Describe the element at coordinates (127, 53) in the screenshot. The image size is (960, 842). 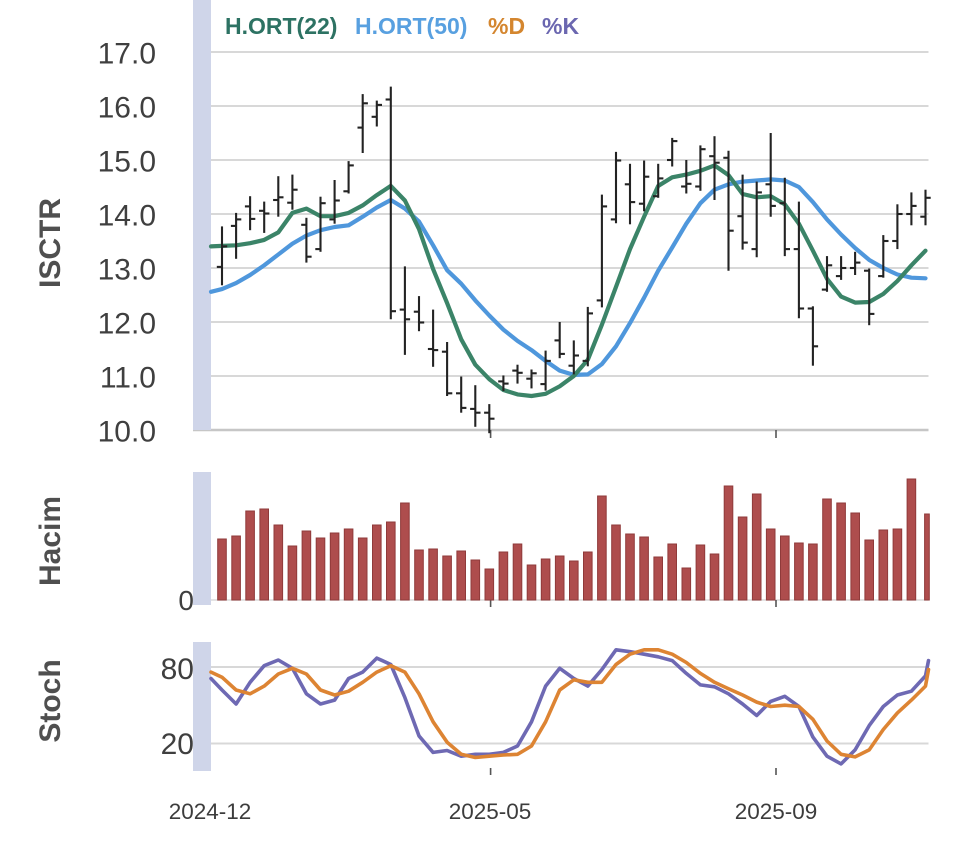
I see `svg-text: 17.0` at that location.